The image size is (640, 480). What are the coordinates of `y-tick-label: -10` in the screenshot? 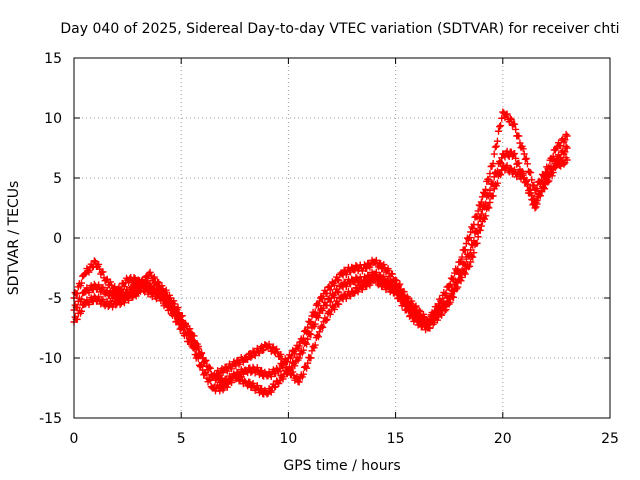 It's located at (50, 359).